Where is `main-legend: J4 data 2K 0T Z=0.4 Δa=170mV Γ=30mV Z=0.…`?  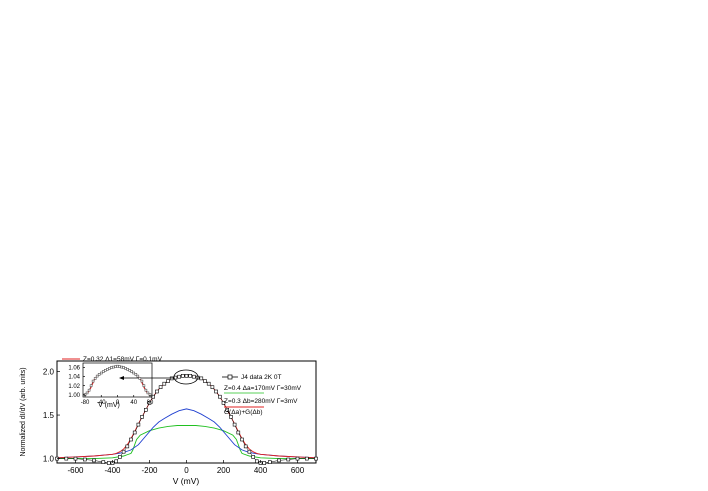
main-legend: J4 data 2K 0T Z=0.4 Δa=170mV Γ=30mV Z=0.… is located at coordinates (262, 395).